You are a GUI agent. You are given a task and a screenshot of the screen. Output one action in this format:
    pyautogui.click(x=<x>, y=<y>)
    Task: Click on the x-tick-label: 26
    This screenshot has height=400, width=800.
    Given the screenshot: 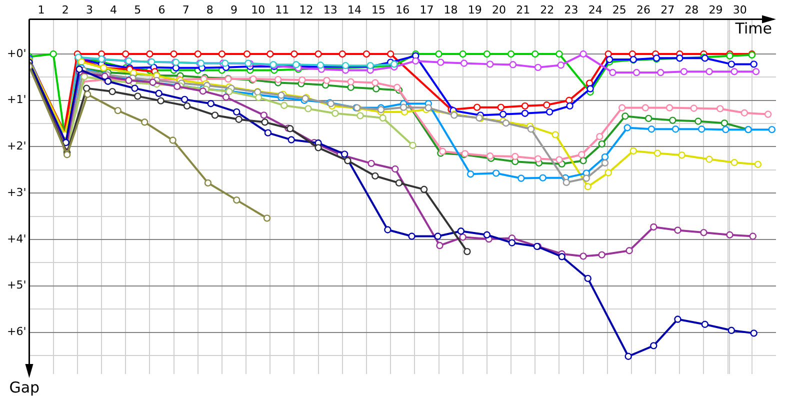 What is the action you would take?
    pyautogui.click(x=643, y=9)
    